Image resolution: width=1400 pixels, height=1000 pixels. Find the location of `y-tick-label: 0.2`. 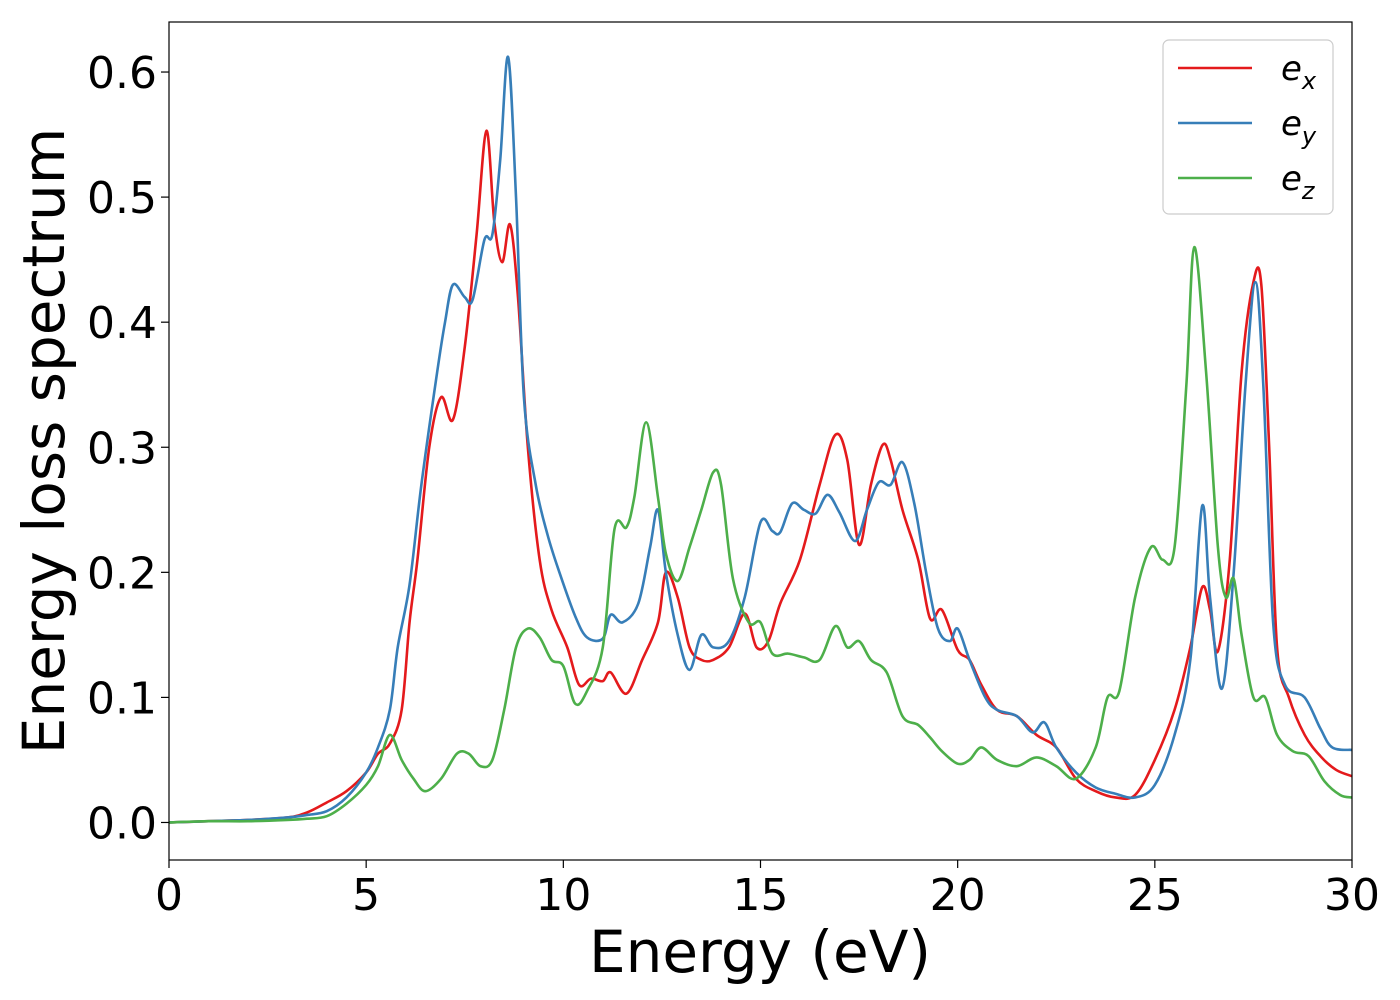

y-tick-label: 0.2 is located at coordinates (122, 573).